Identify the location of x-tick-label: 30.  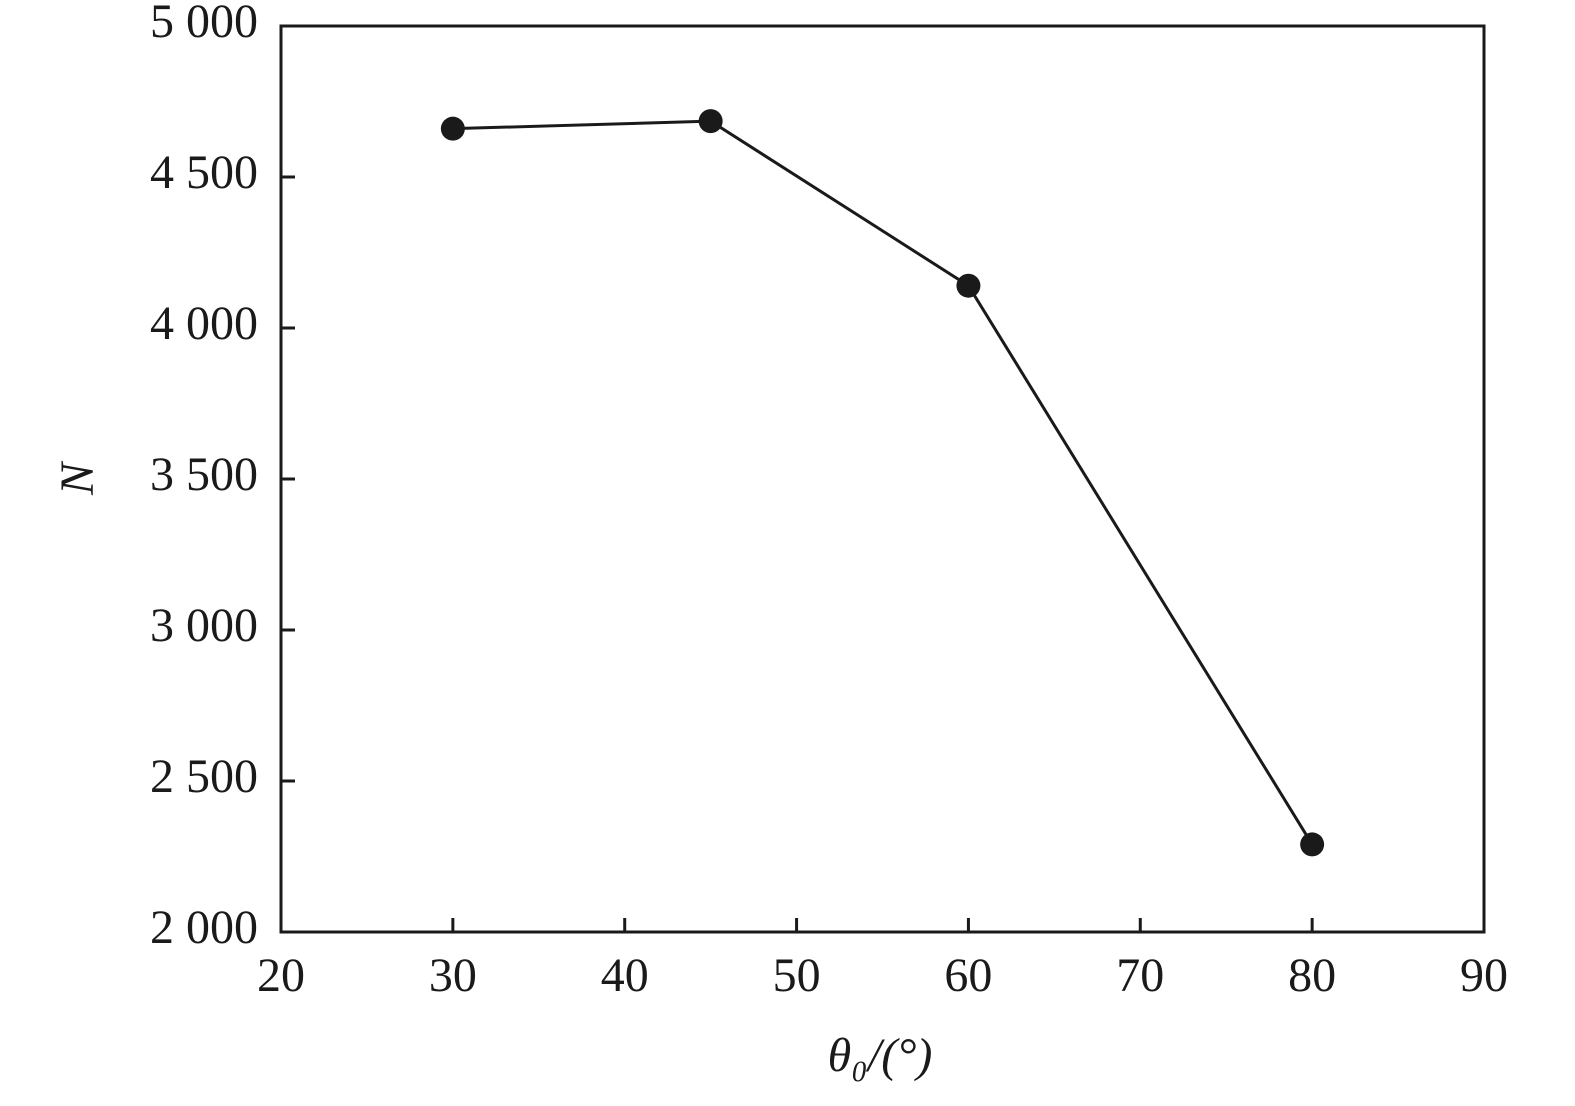
(453, 975).